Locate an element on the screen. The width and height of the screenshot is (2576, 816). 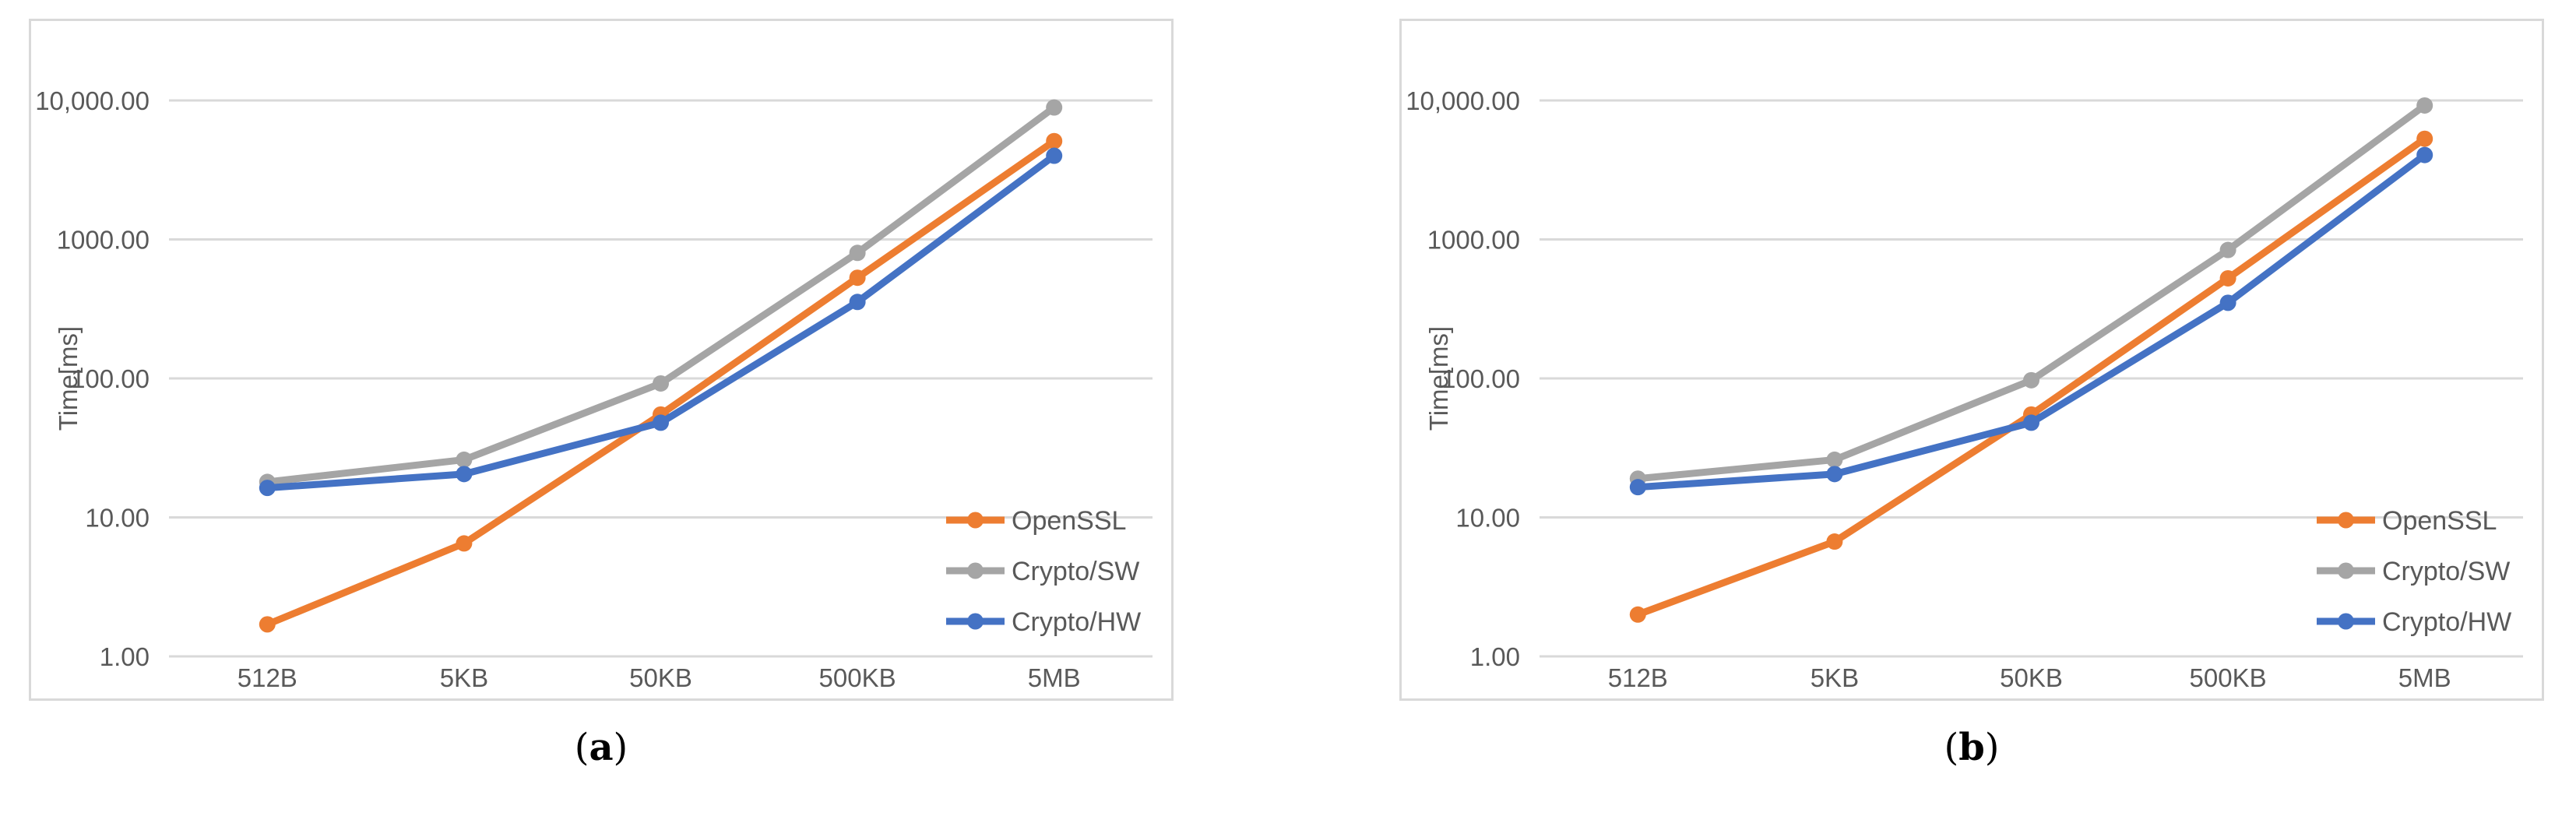
caption-b: (b) is located at coordinates (1971, 747).